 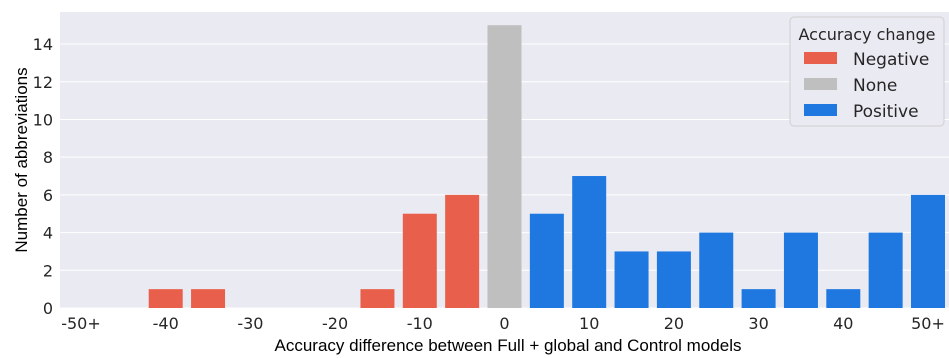 What do you see at coordinates (250, 323) in the screenshot?
I see `x-tick-label: -30` at bounding box center [250, 323].